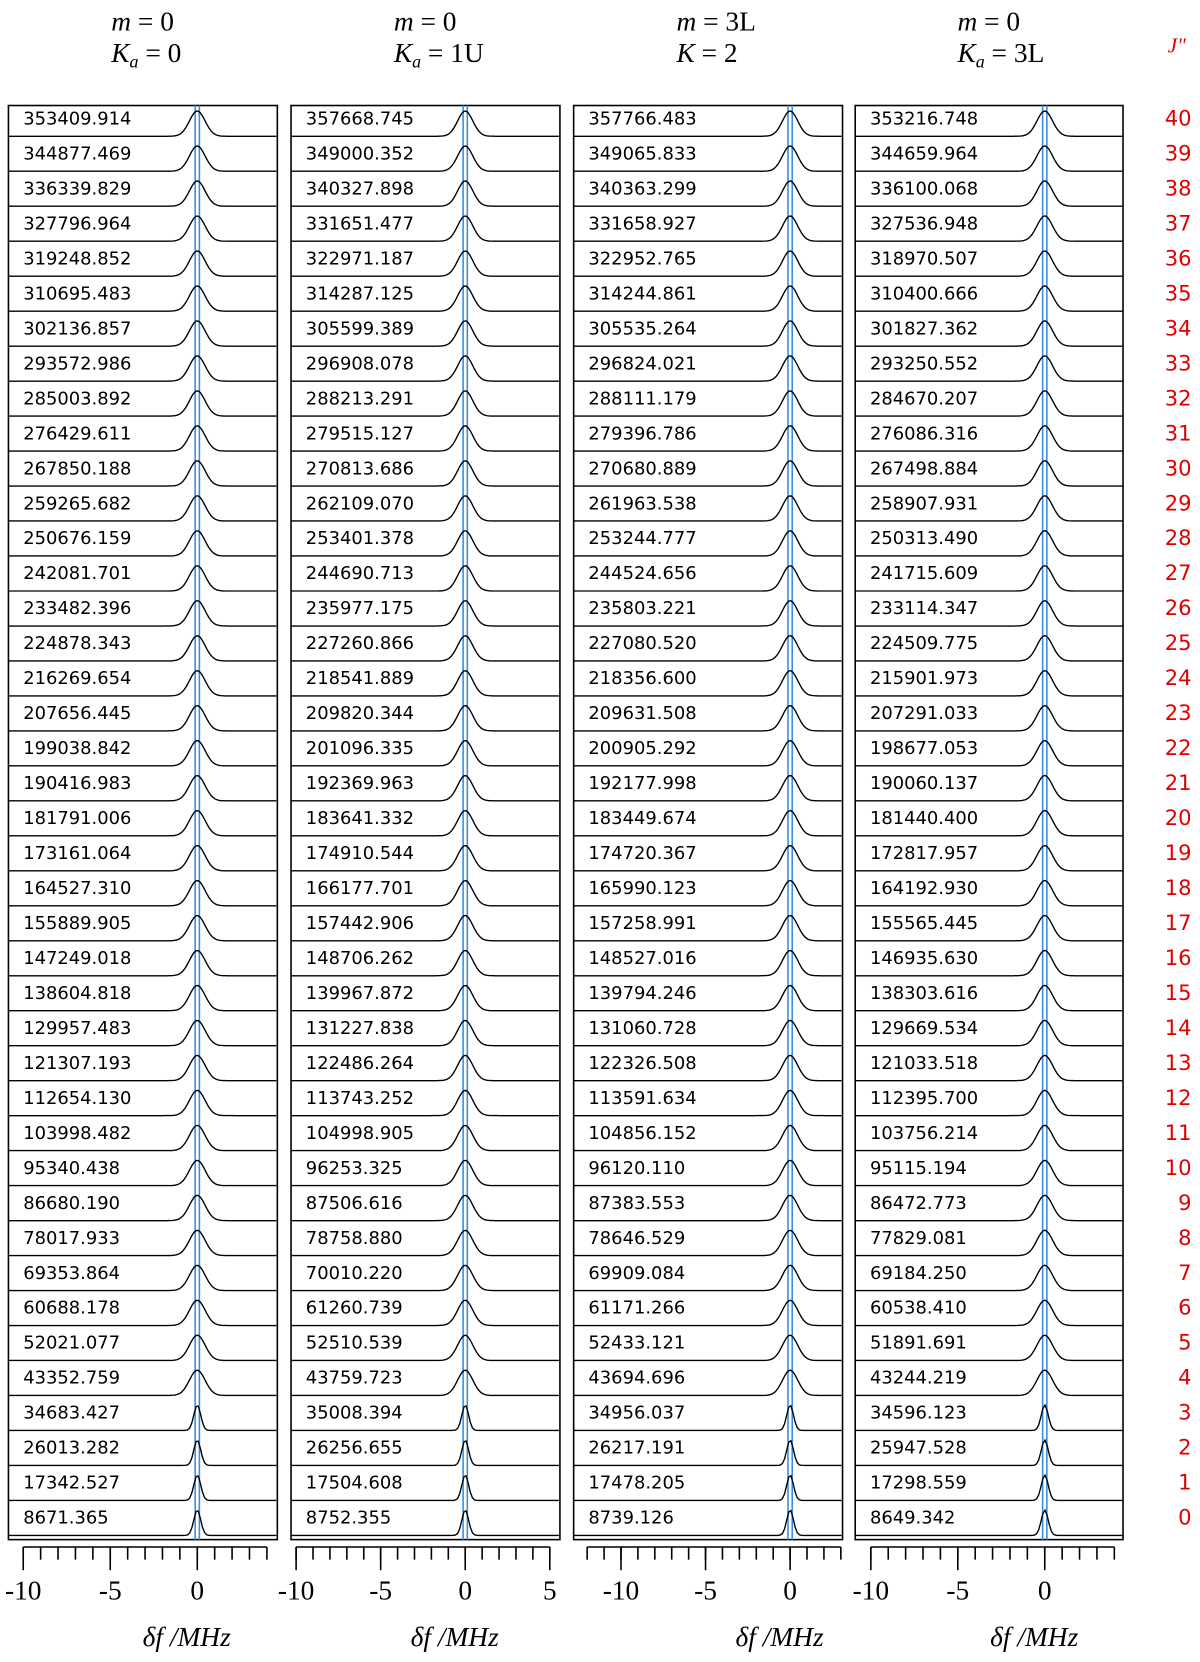 Image resolution: width=1200 pixels, height=1662 pixels. I want to click on frequency-label: 322952.765, so click(642, 258).